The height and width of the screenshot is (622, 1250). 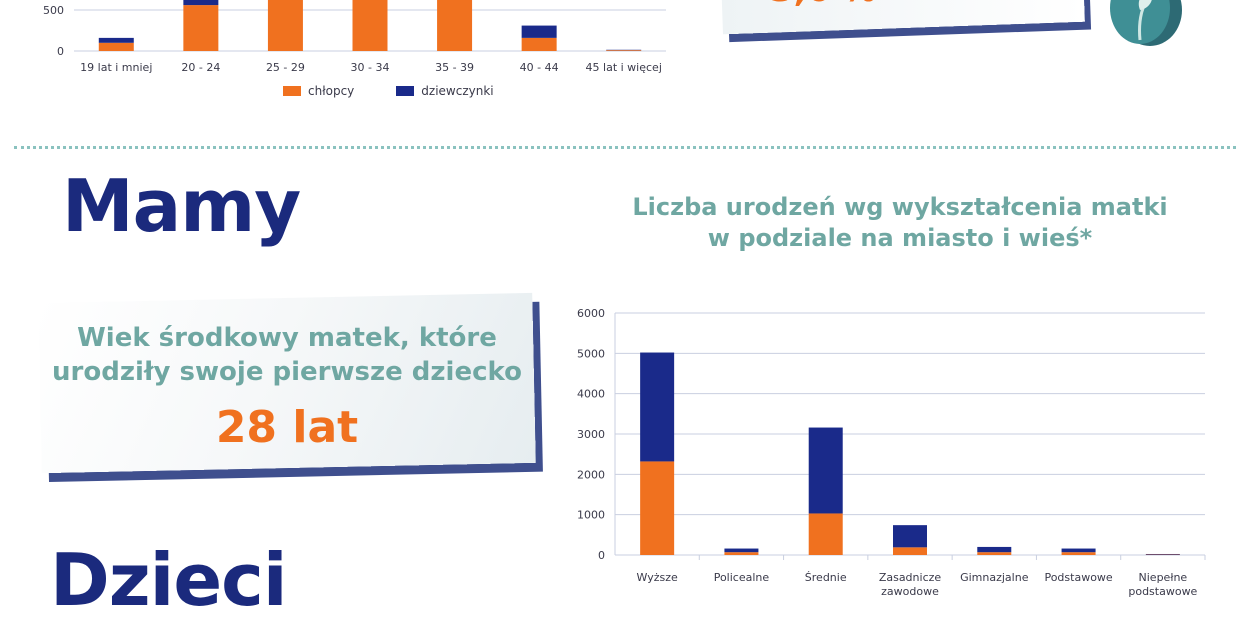 What do you see at coordinates (287, 339) in the screenshot?
I see `median-age-text-line1: Wiek środkowy matek, które` at bounding box center [287, 339].